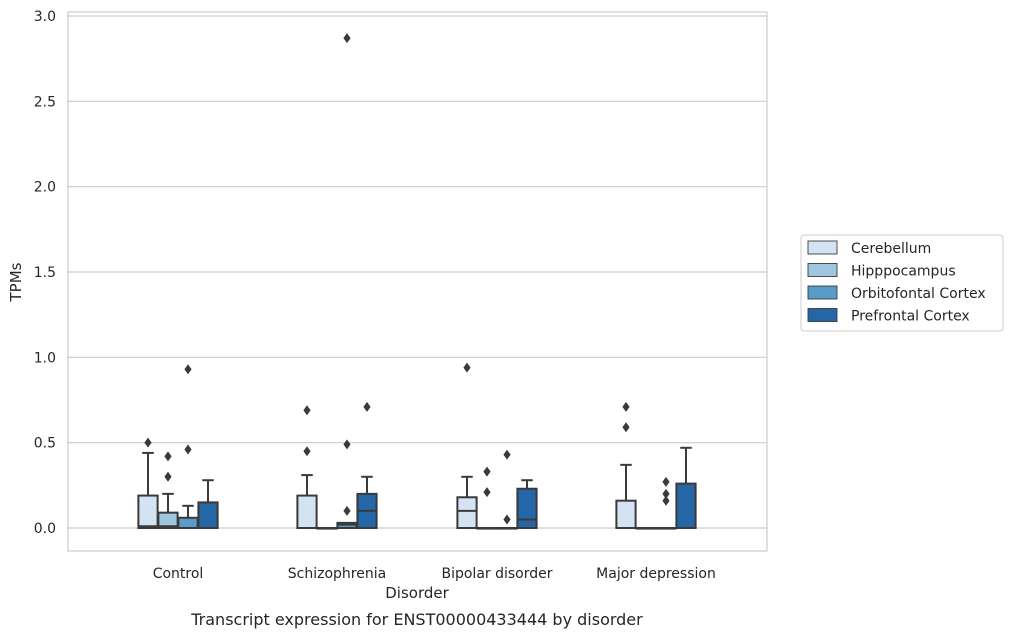 This screenshot has height=638, width=1014. I want to click on x-axis-label: Disorder, so click(417, 593).